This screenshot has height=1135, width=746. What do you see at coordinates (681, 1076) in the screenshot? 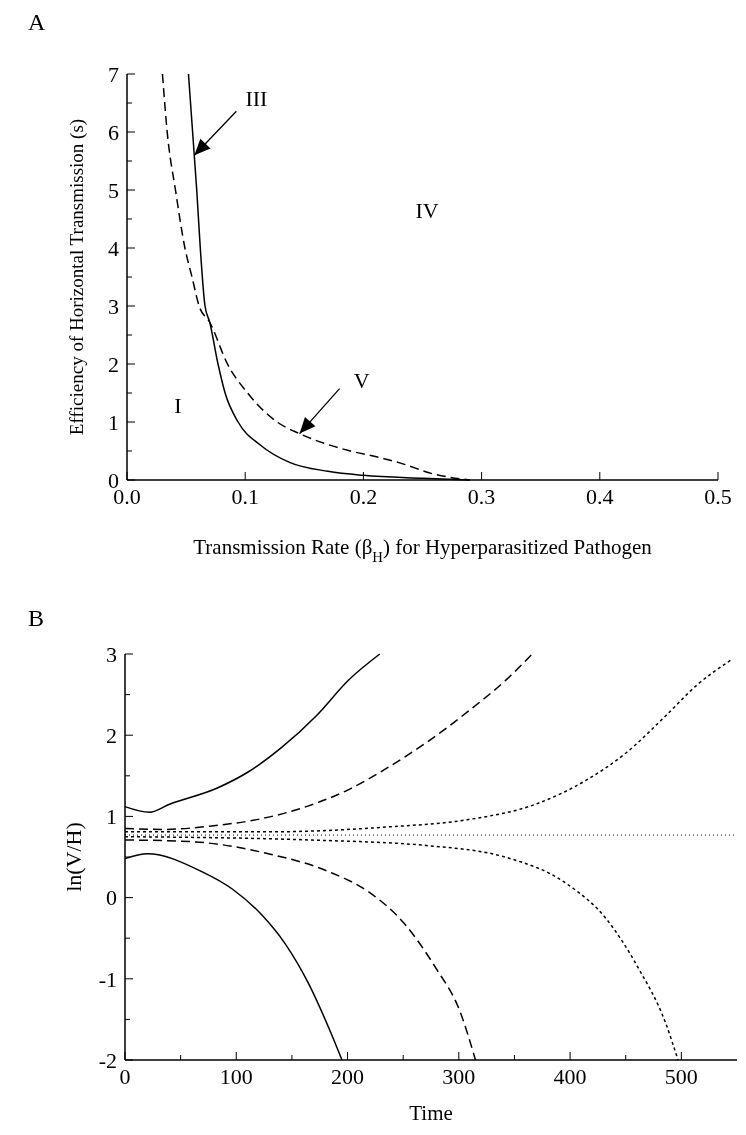
I see `x-tick-label: 500` at bounding box center [681, 1076].